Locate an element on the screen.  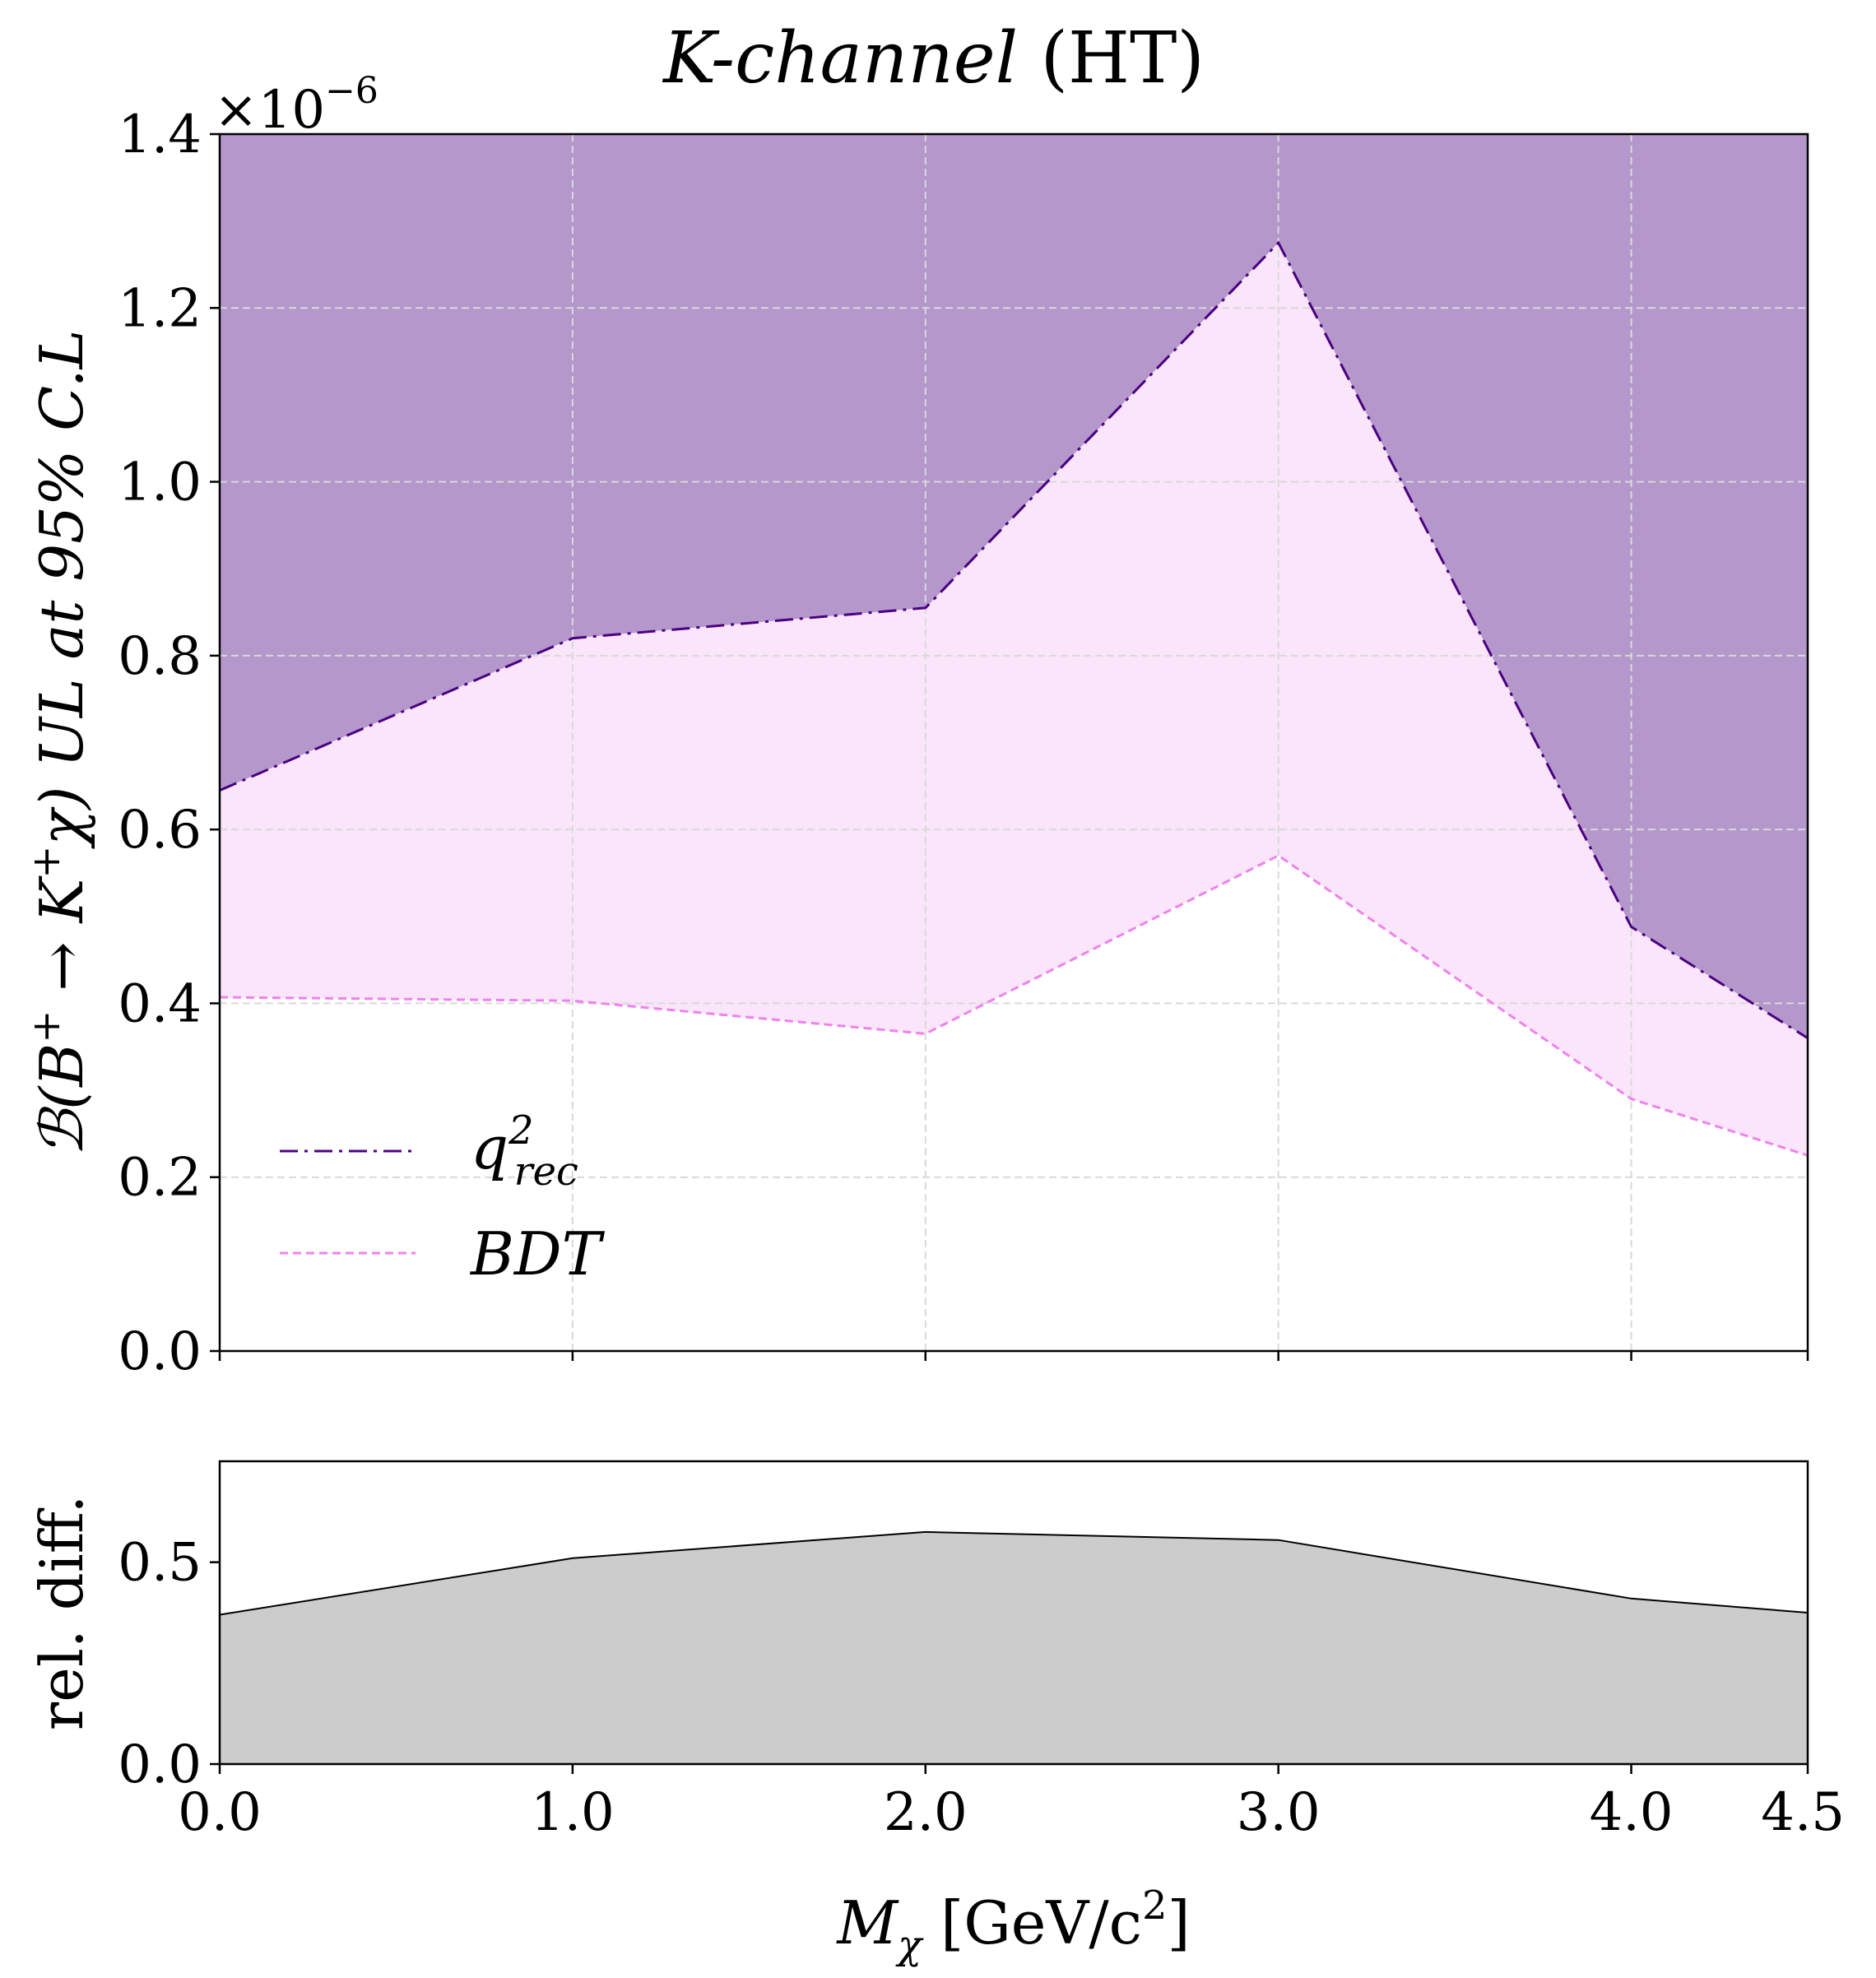
series-line-bdt is located at coordinates (1014, 1006).